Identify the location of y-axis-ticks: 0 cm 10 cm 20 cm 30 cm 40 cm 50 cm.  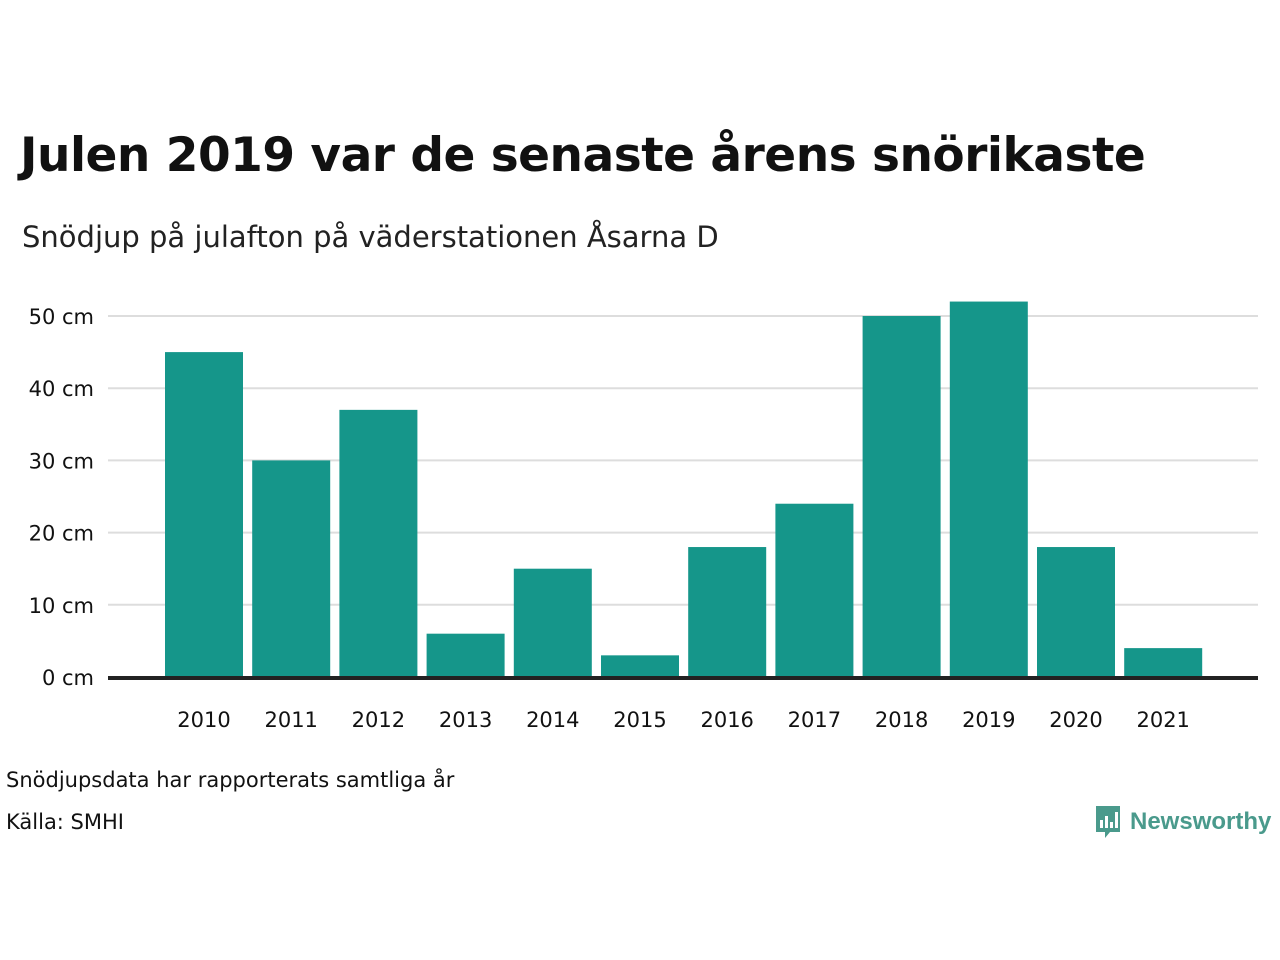
(61, 497).